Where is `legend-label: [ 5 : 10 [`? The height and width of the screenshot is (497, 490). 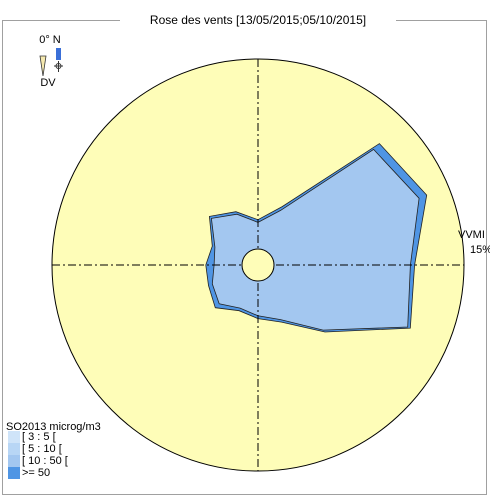 legend-label: [ 5 : 10 [ is located at coordinates (42, 449).